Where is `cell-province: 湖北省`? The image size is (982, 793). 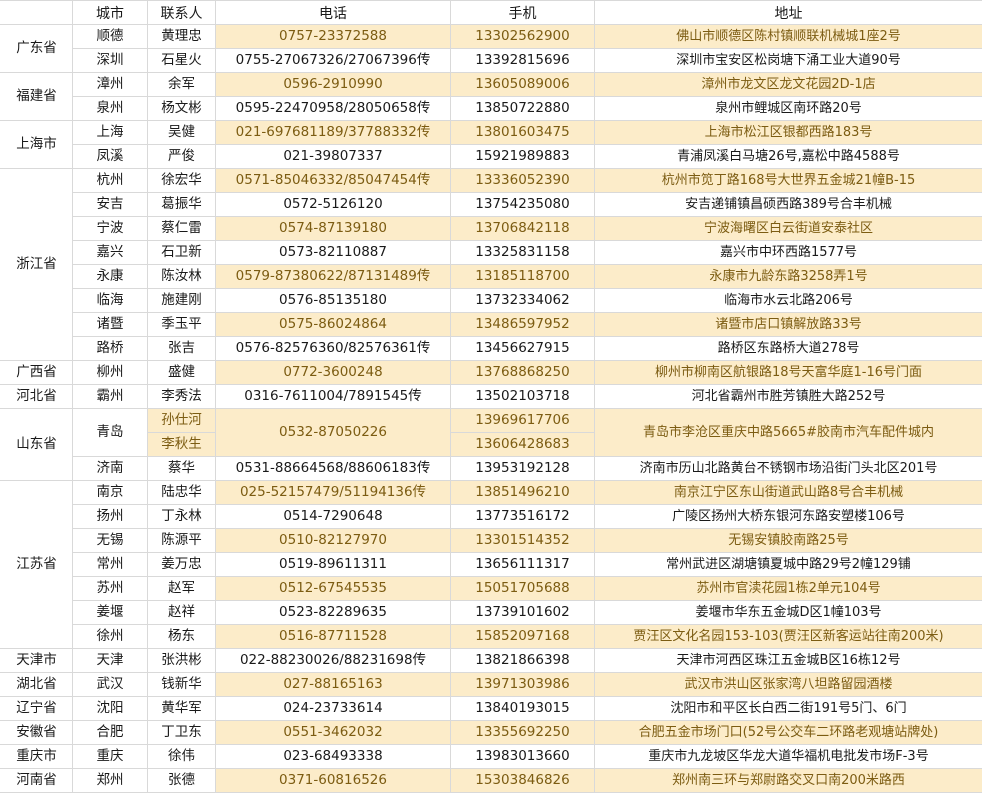
cell-province: 湖北省 is located at coordinates (37, 685).